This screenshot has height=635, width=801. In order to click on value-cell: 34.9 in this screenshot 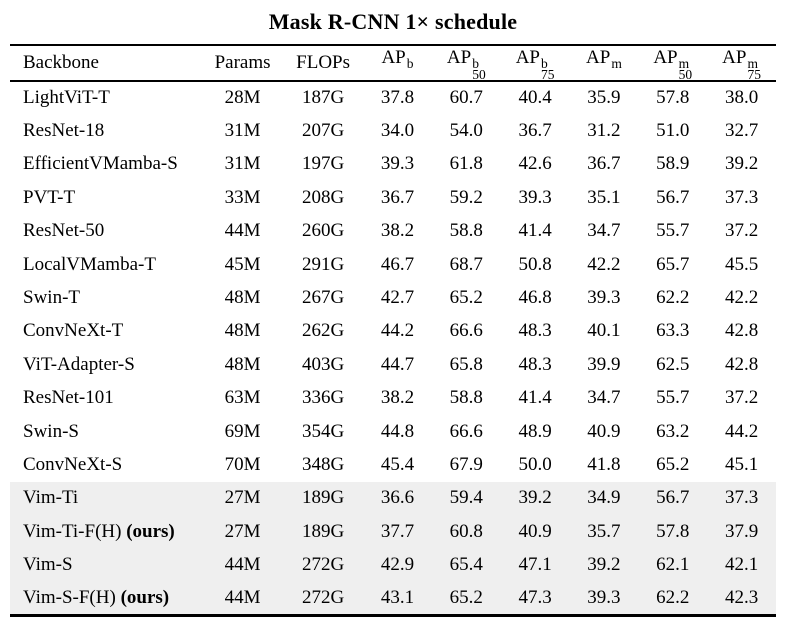, I will do `click(604, 498)`.